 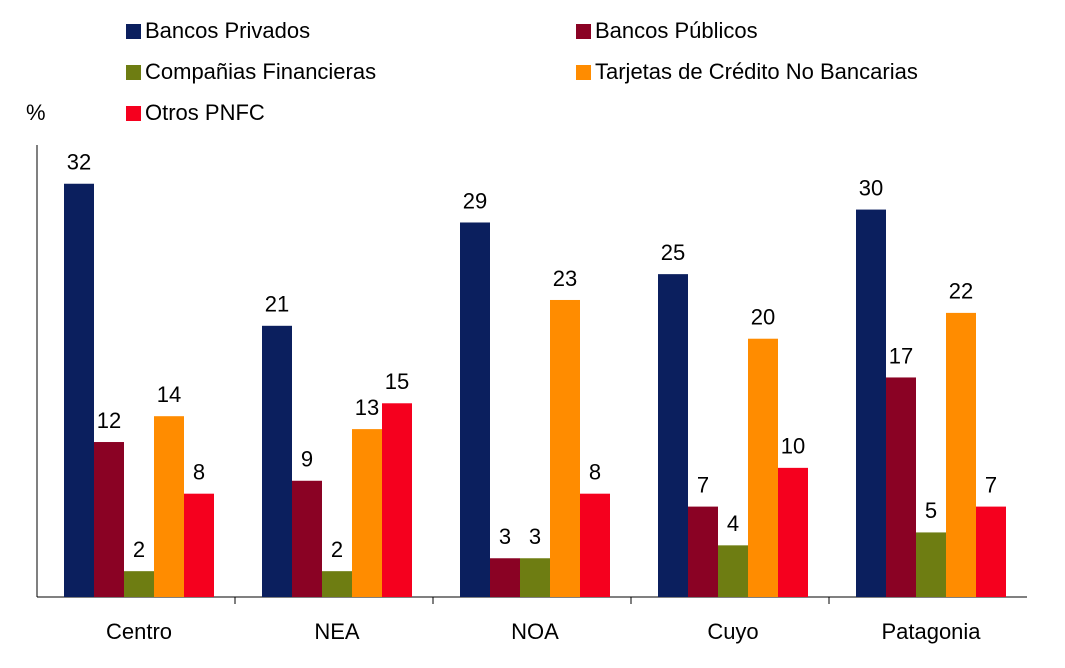 What do you see at coordinates (367, 407) in the screenshot?
I see `data-label: 13` at bounding box center [367, 407].